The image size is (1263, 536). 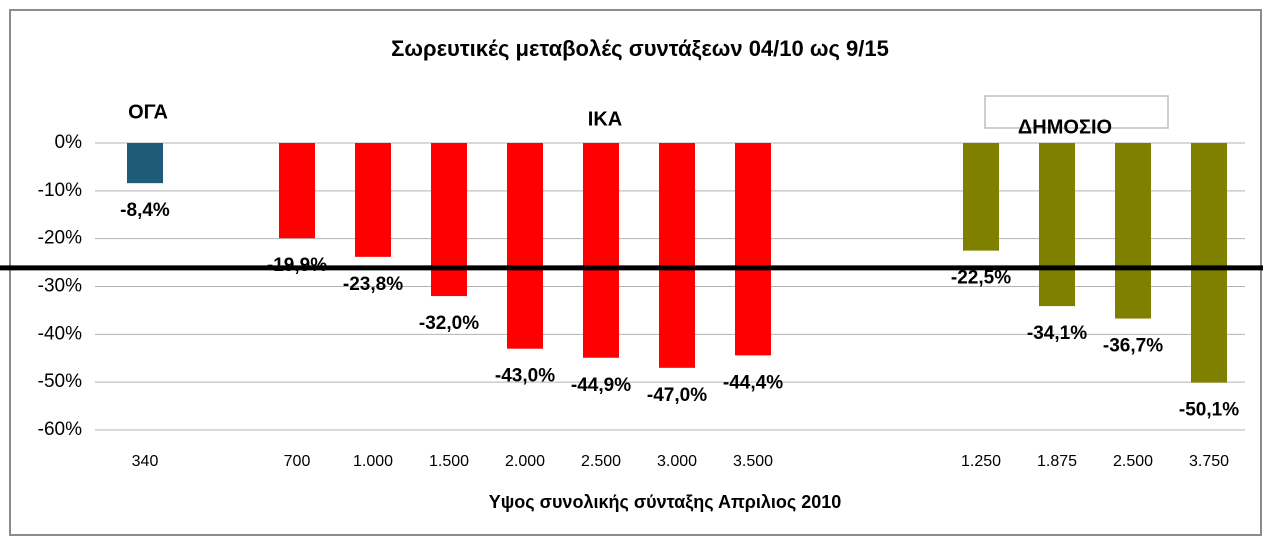 What do you see at coordinates (1057, 333) in the screenshot?
I see `value-label: -34,1%` at bounding box center [1057, 333].